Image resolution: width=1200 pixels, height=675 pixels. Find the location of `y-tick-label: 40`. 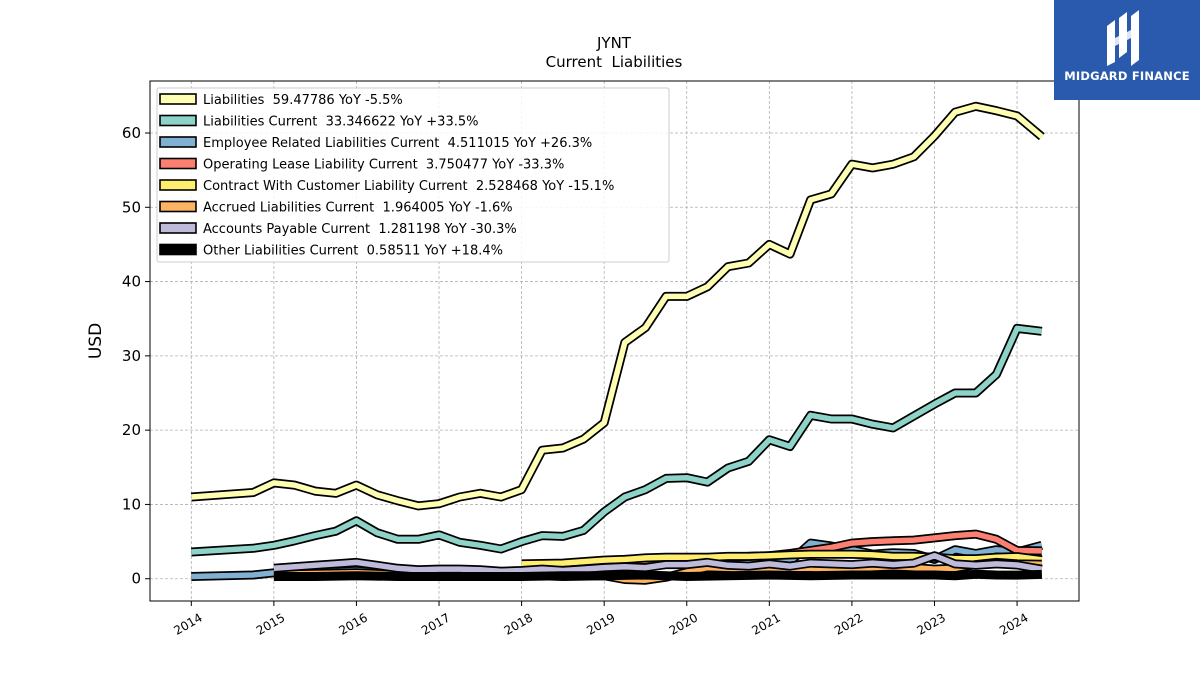

y-tick-label: 40 is located at coordinates (131, 282).